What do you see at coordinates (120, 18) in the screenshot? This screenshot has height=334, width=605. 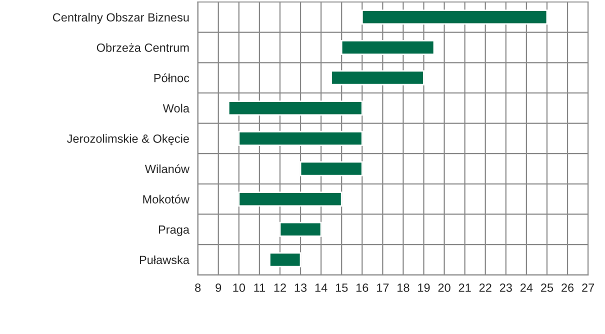 I see `y-tick-label: Centralny Obszar Biznesu` at bounding box center [120, 18].